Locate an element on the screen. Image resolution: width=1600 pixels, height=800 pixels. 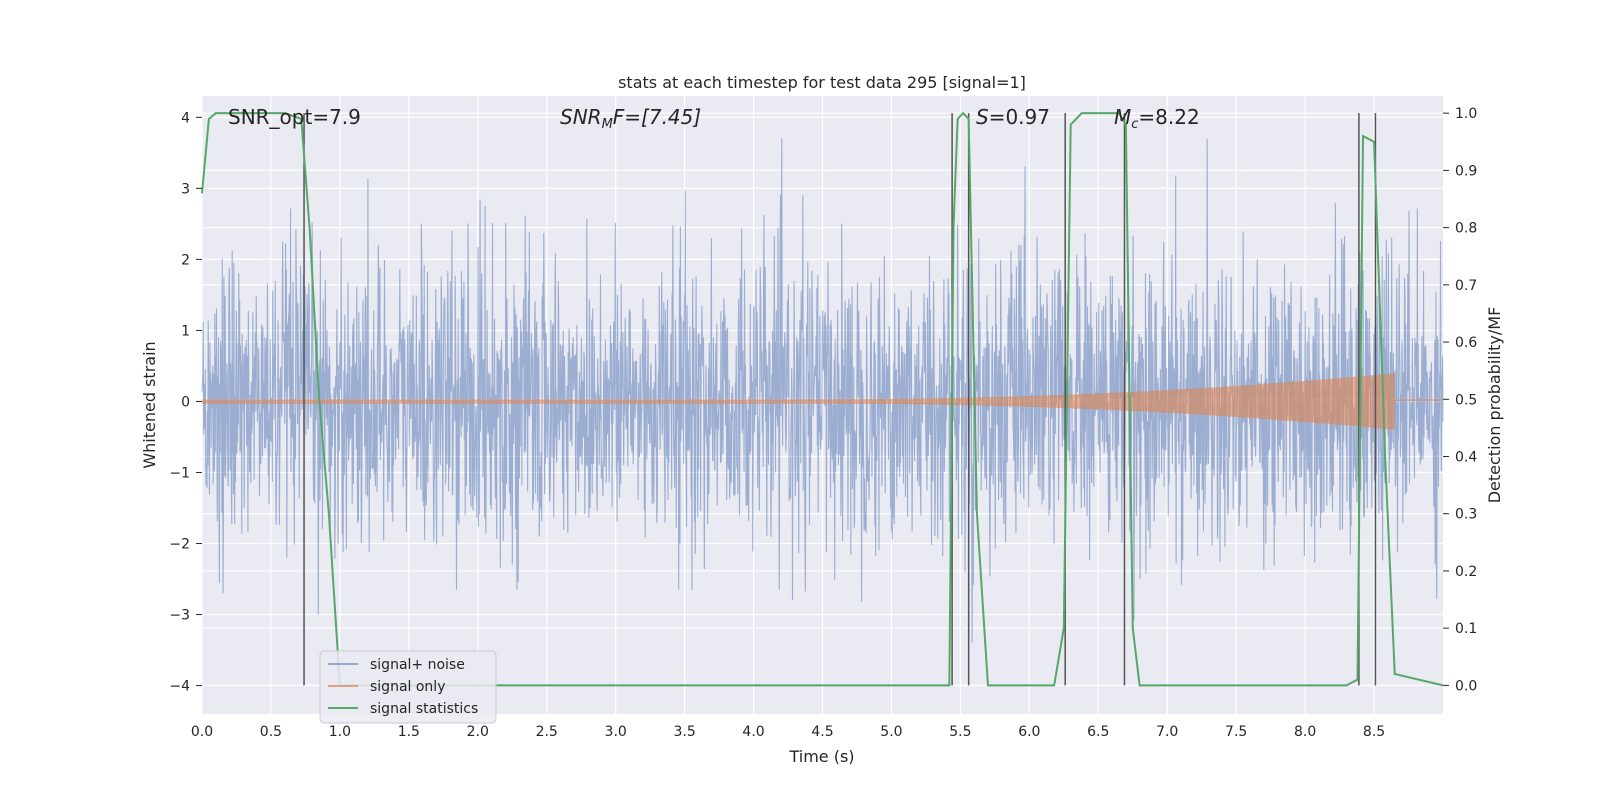
legend-label-signal-noise: signal+ noise is located at coordinates (417, 665).